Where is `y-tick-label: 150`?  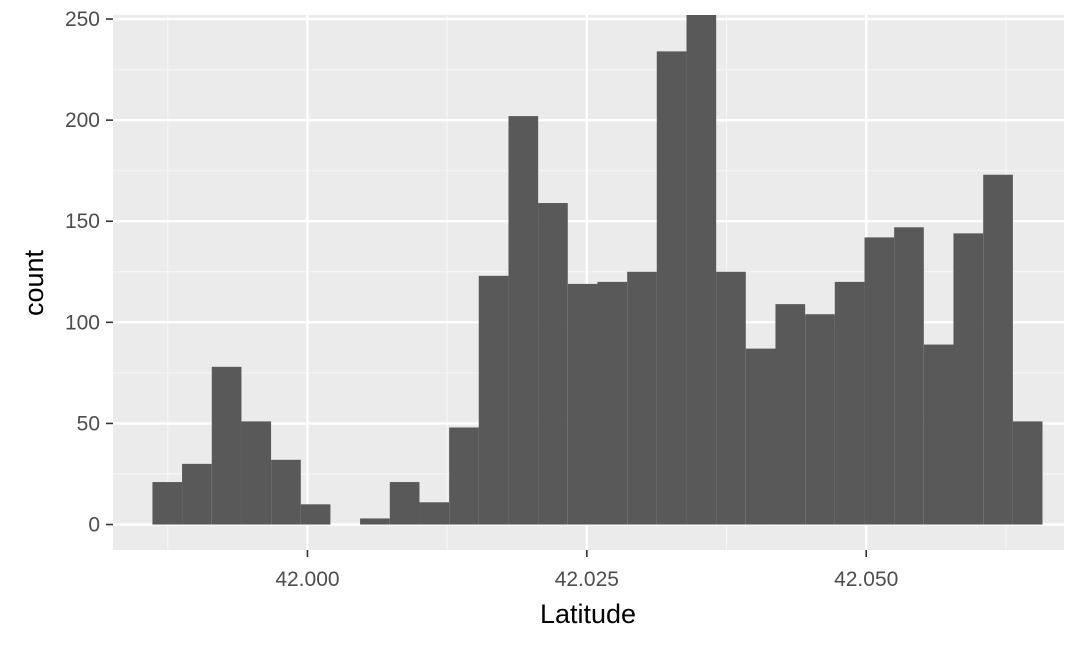 y-tick-label: 150 is located at coordinates (82, 221).